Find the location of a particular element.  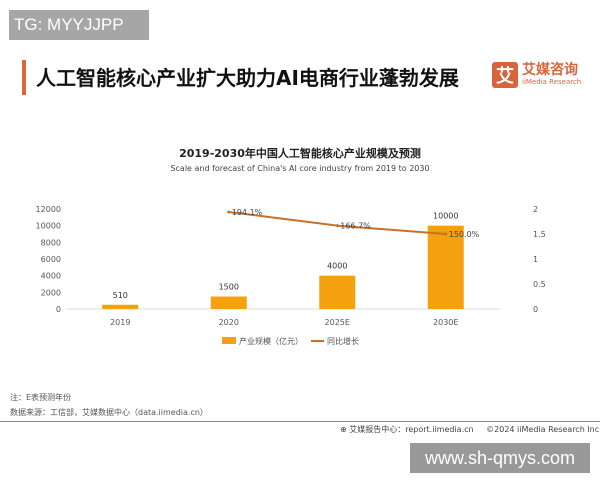

x-tick-label: 2030E is located at coordinates (445, 322).